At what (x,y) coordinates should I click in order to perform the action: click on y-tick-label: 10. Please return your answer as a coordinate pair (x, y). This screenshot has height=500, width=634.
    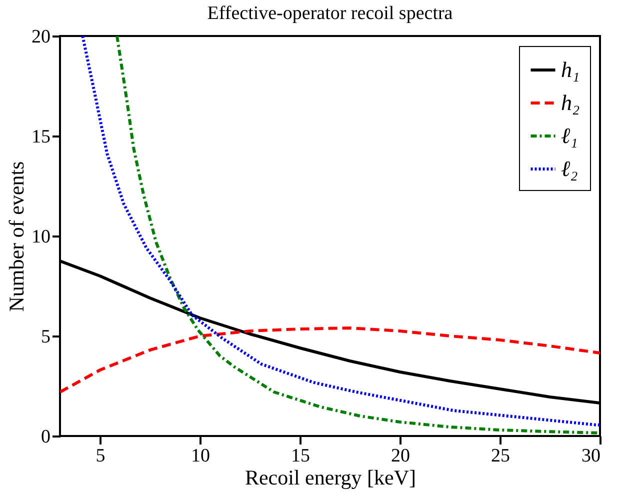
    Looking at the image, I should click on (41, 237).